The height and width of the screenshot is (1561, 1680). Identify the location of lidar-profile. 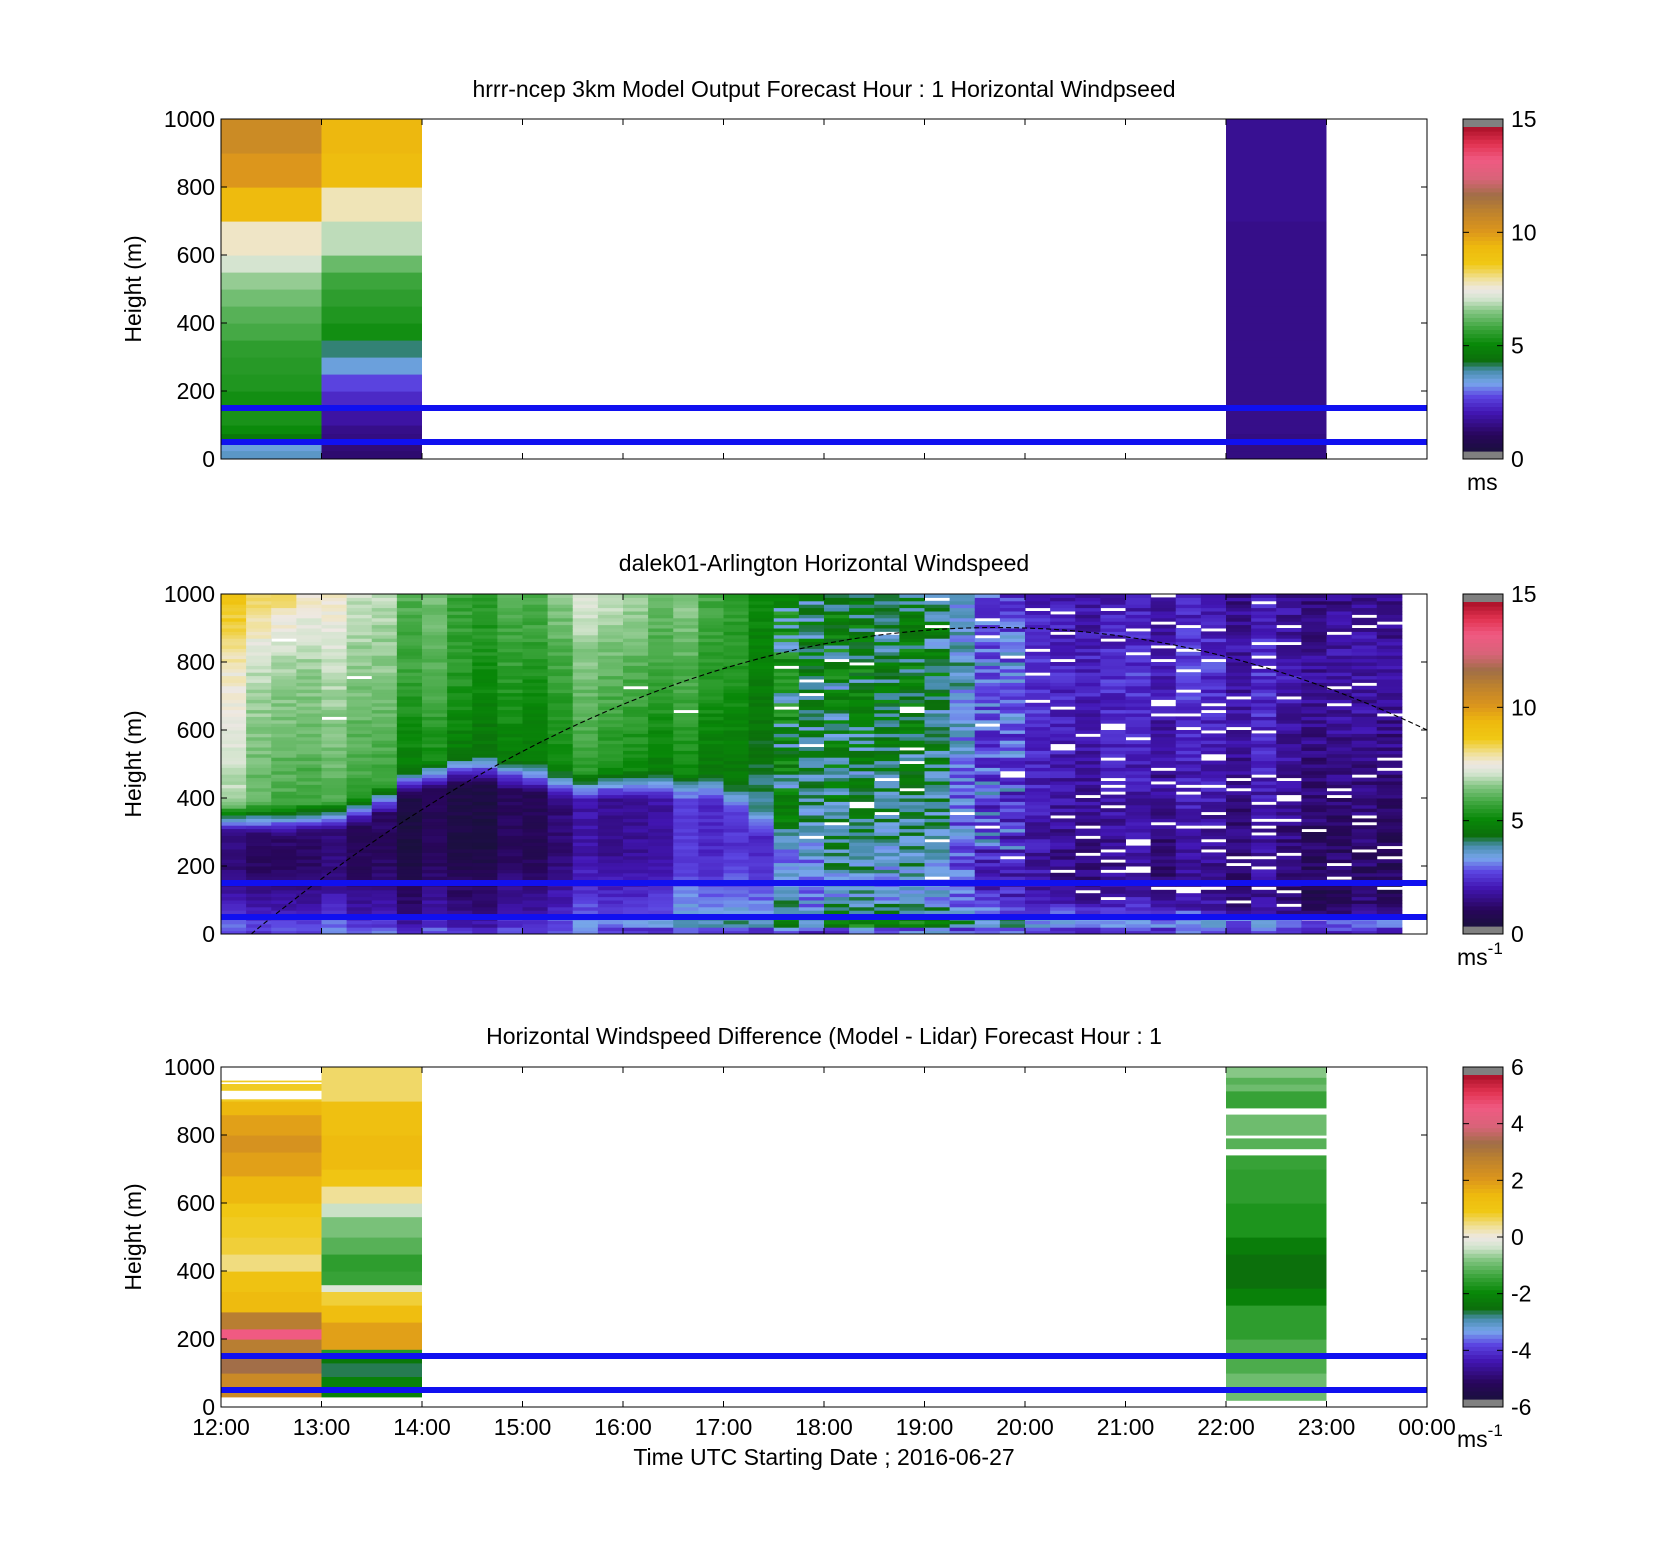
(485, 764).